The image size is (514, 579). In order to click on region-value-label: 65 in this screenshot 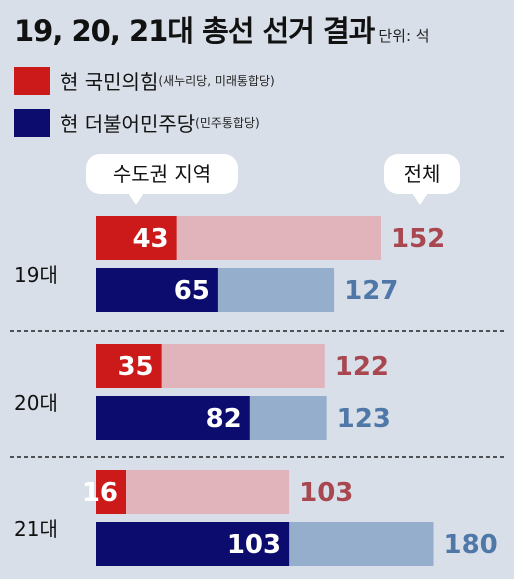, I will do `click(192, 291)`.